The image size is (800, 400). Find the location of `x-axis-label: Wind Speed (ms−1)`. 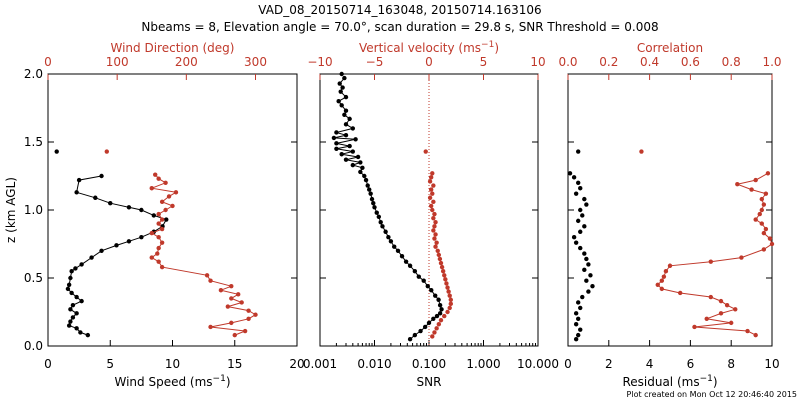

x-axis-label: Wind Speed (ms−1) is located at coordinates (173, 381).